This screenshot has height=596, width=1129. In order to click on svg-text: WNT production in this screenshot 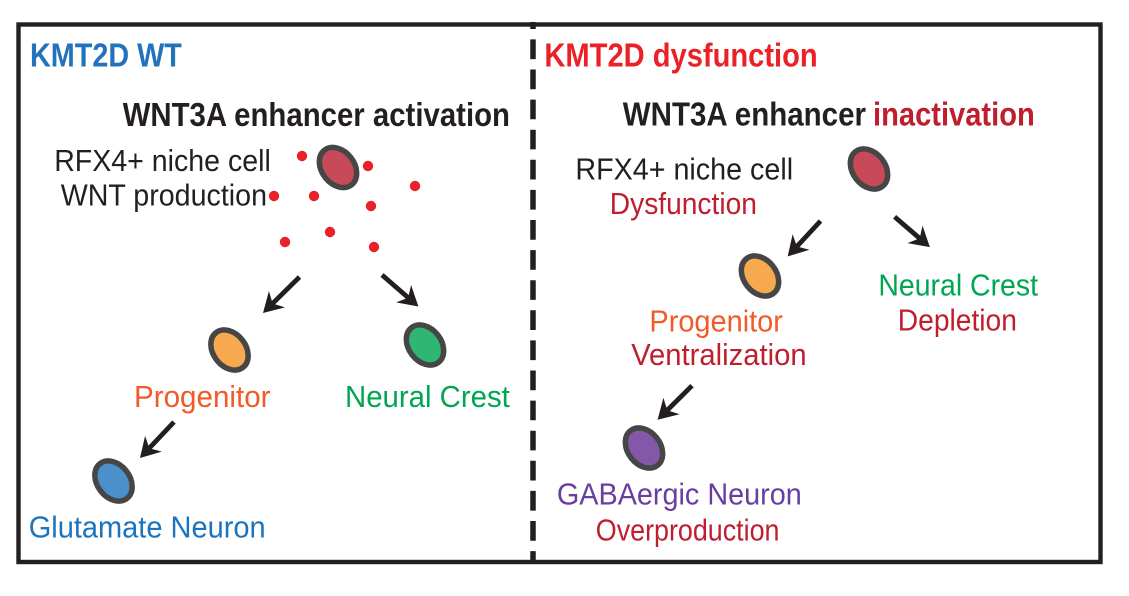, I will do `click(164, 195)`.